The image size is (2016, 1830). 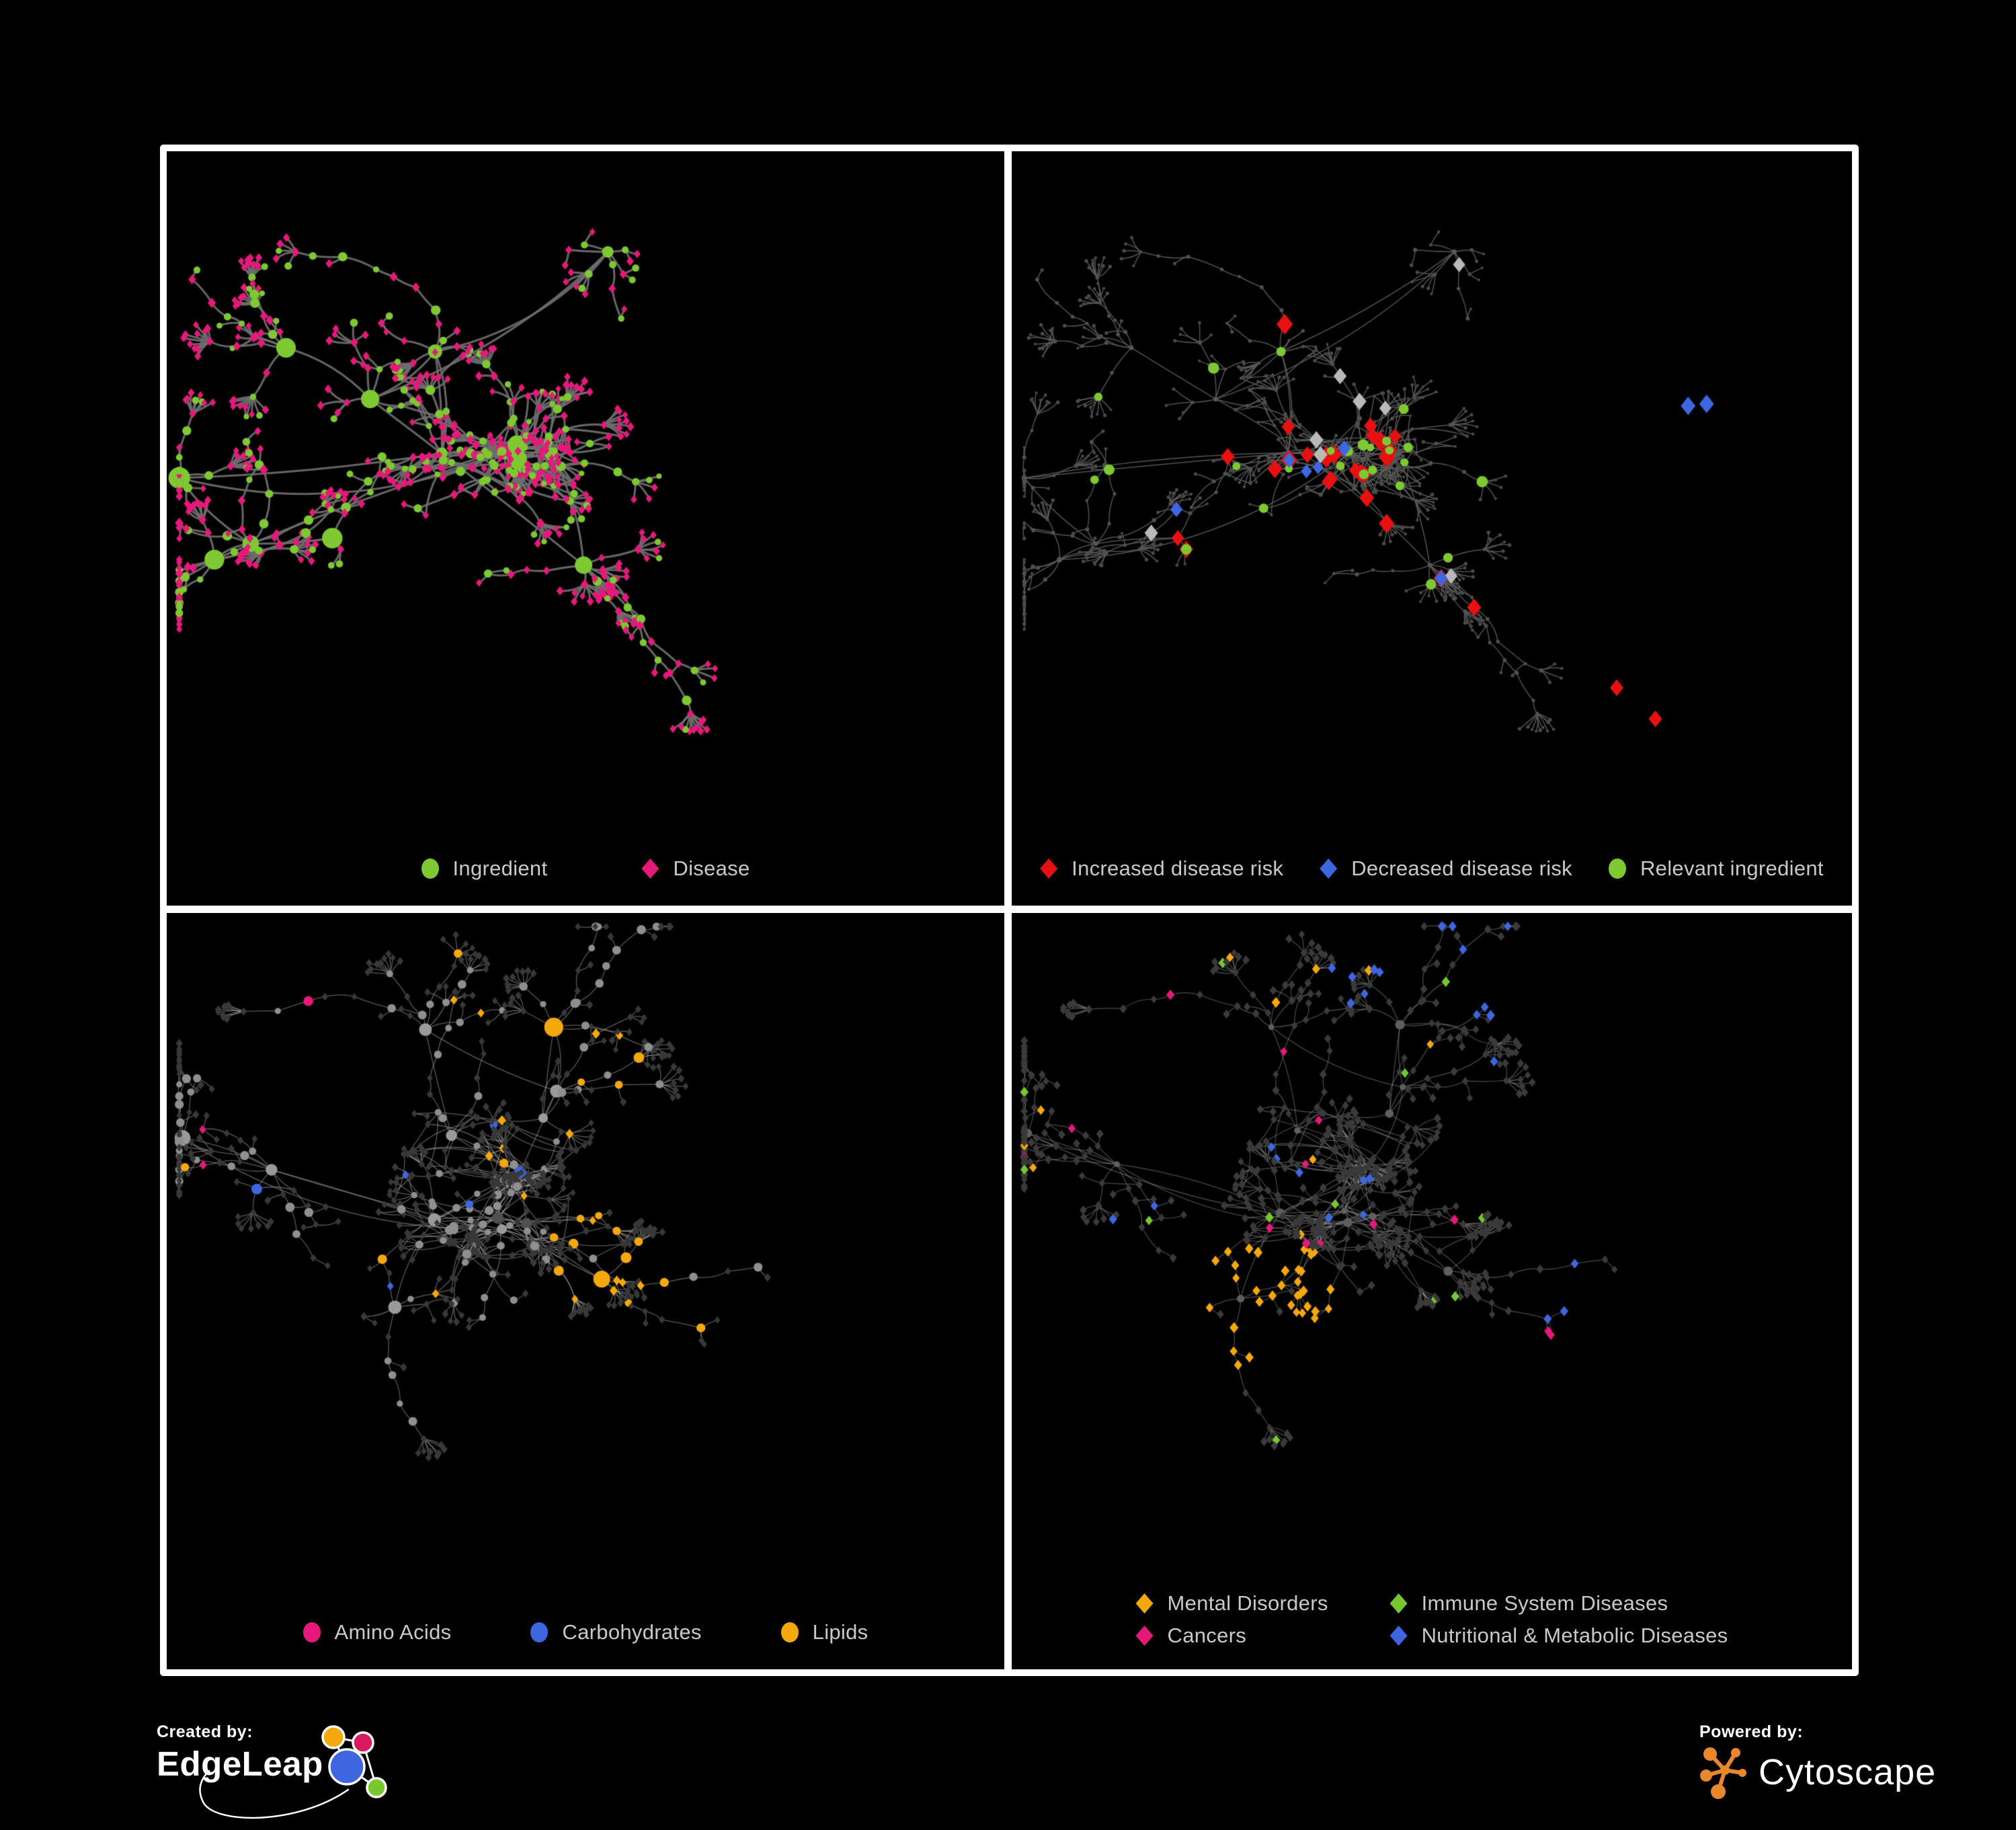 What do you see at coordinates (1544, 1603) in the screenshot?
I see `legend-label: Immune System Diseases` at bounding box center [1544, 1603].